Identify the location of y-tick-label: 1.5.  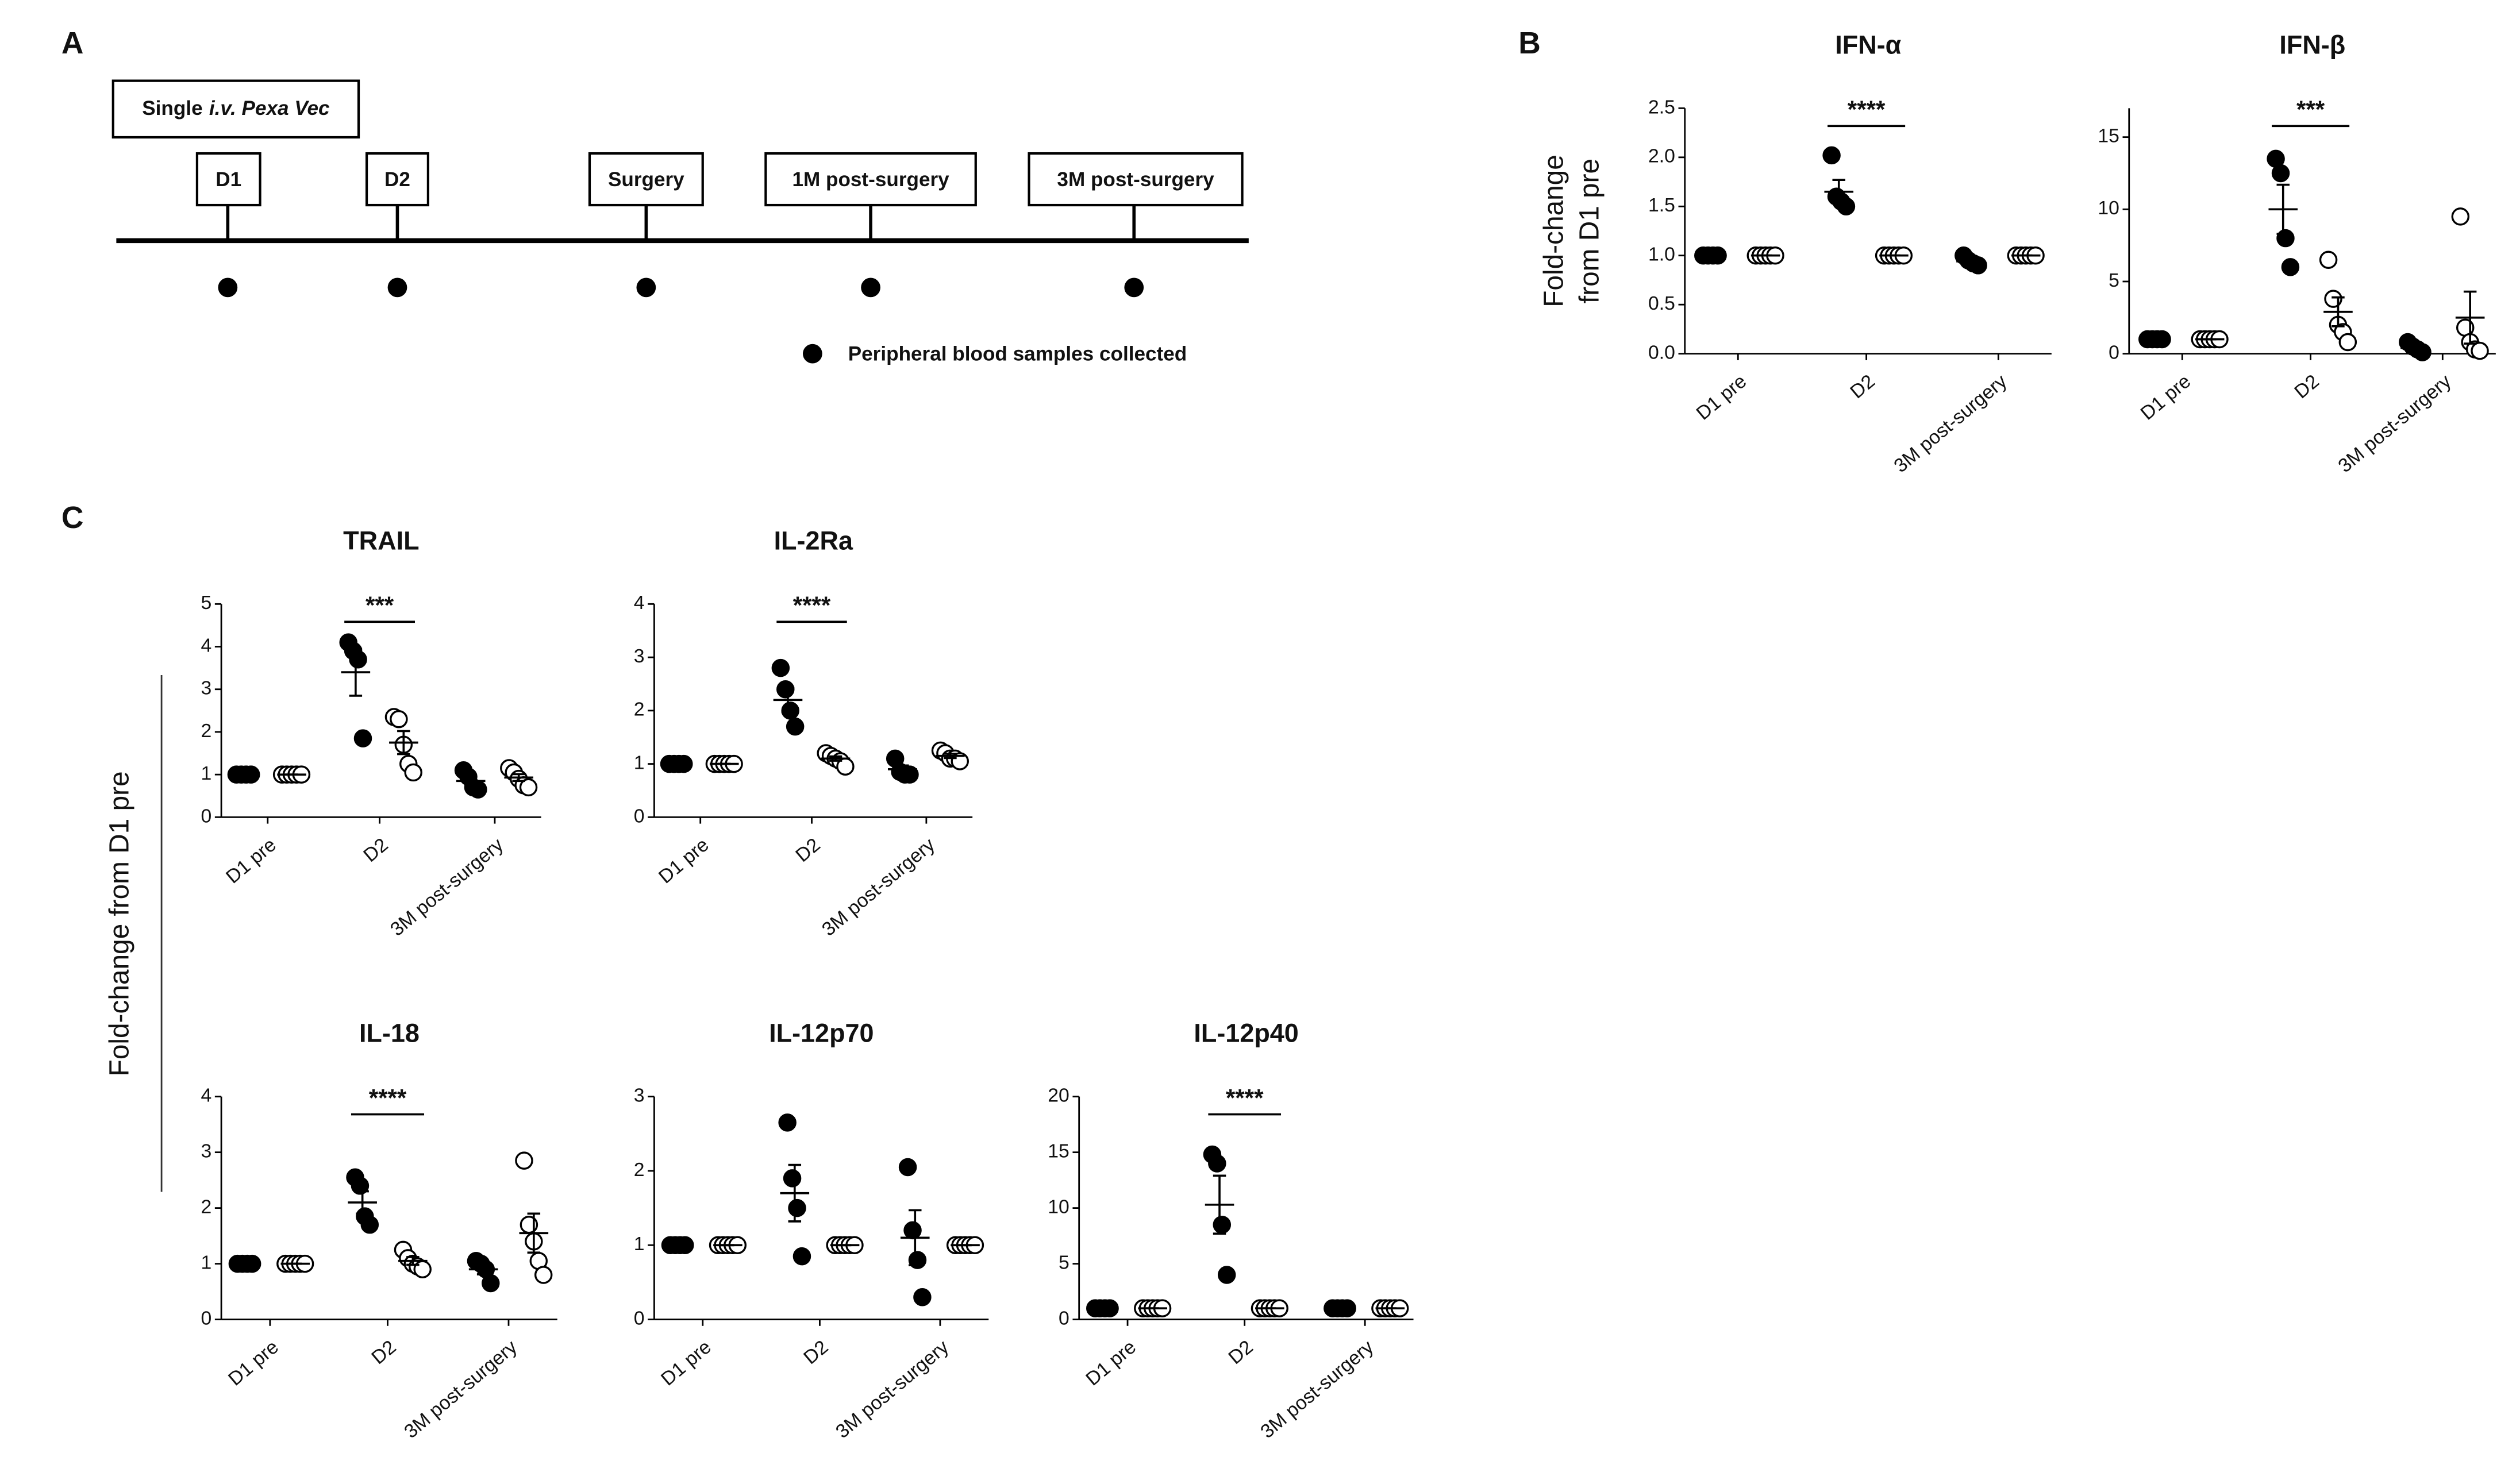
(1662, 205).